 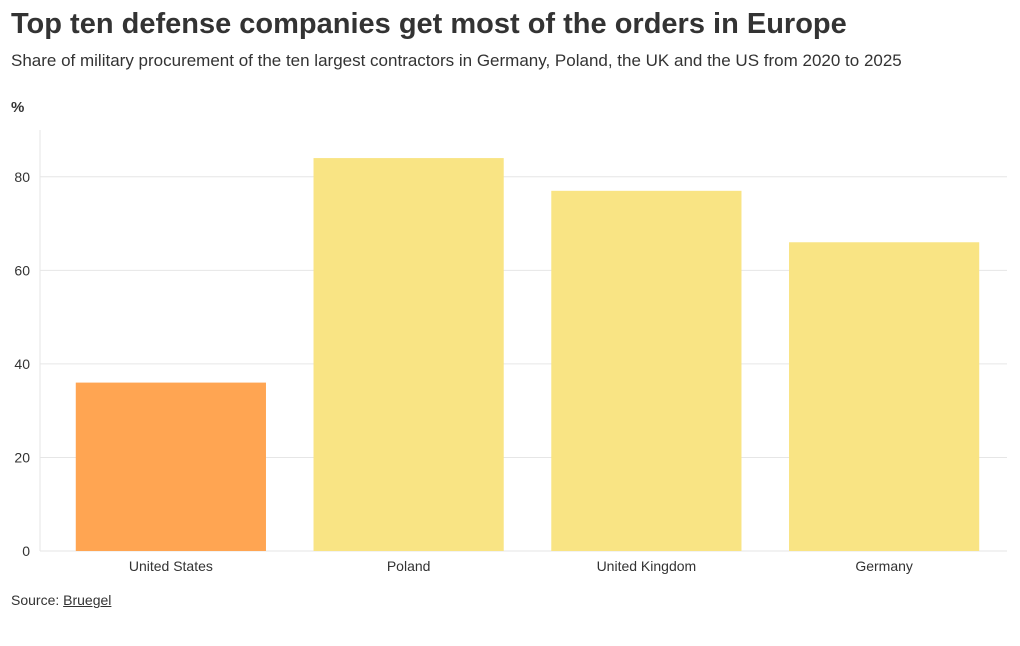 What do you see at coordinates (884, 566) in the screenshot?
I see `x-tick-label: Germany` at bounding box center [884, 566].